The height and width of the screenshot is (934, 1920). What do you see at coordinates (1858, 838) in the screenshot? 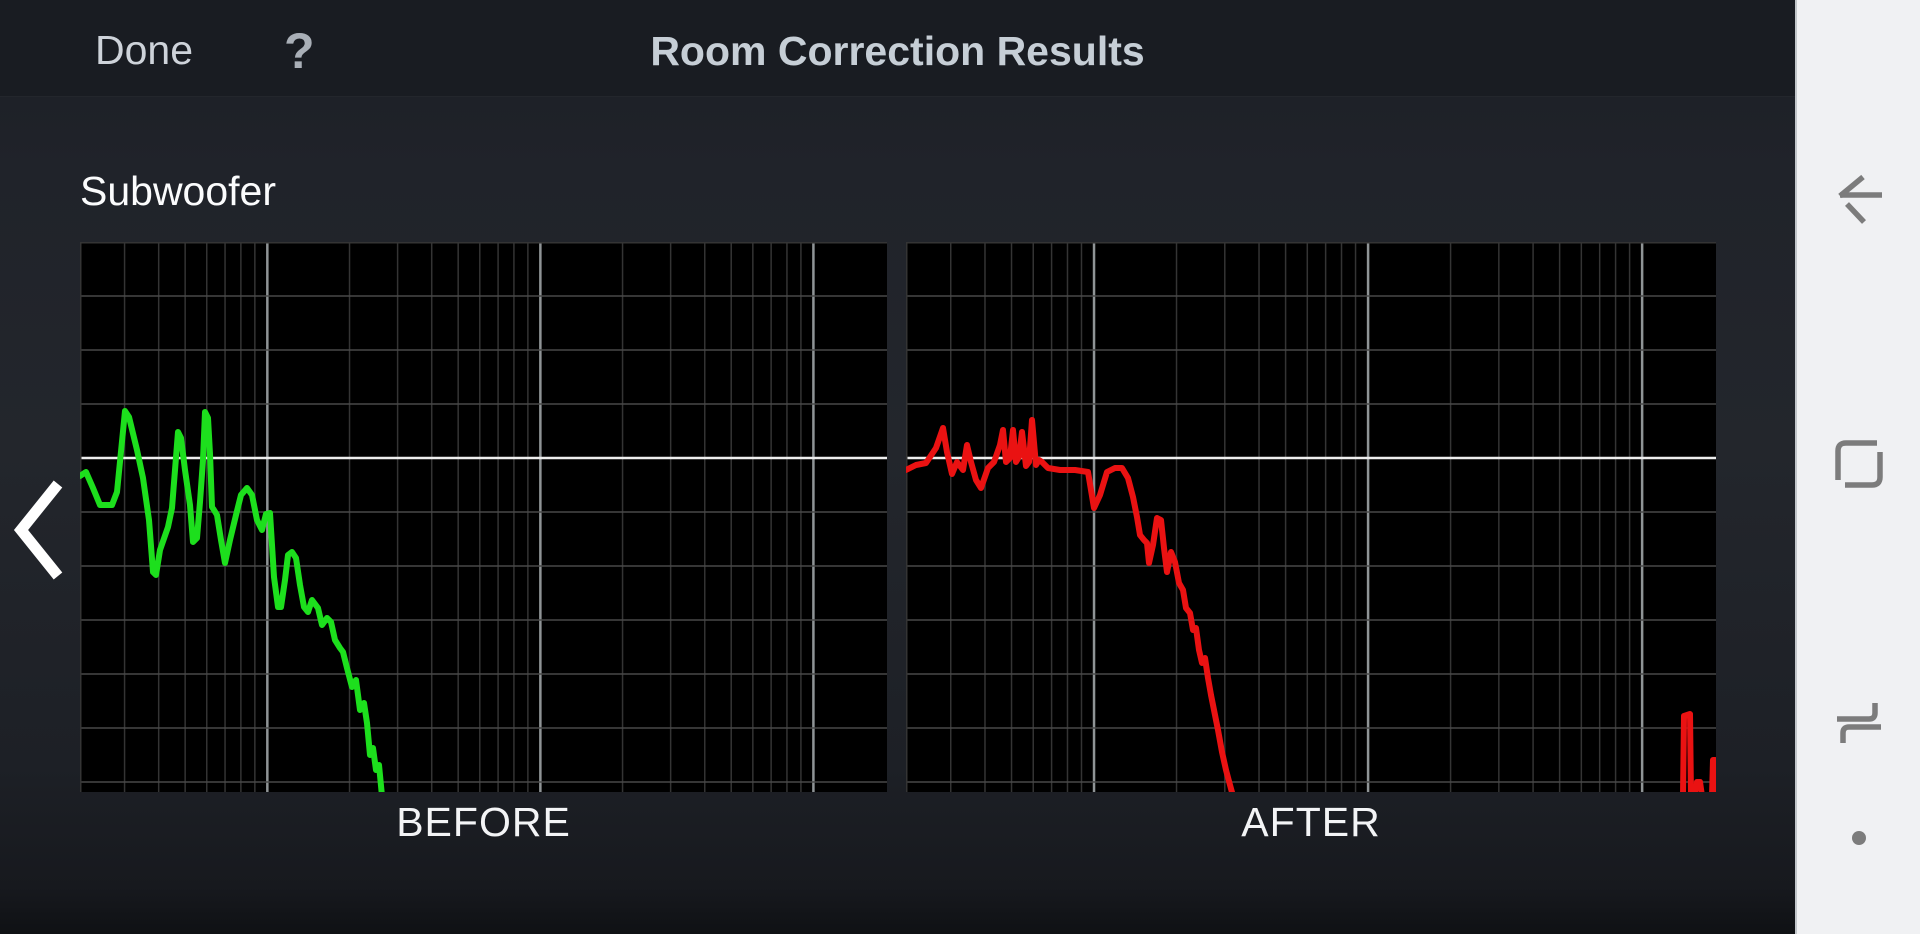
I see `hide-navbar-dot-icon` at bounding box center [1858, 838].